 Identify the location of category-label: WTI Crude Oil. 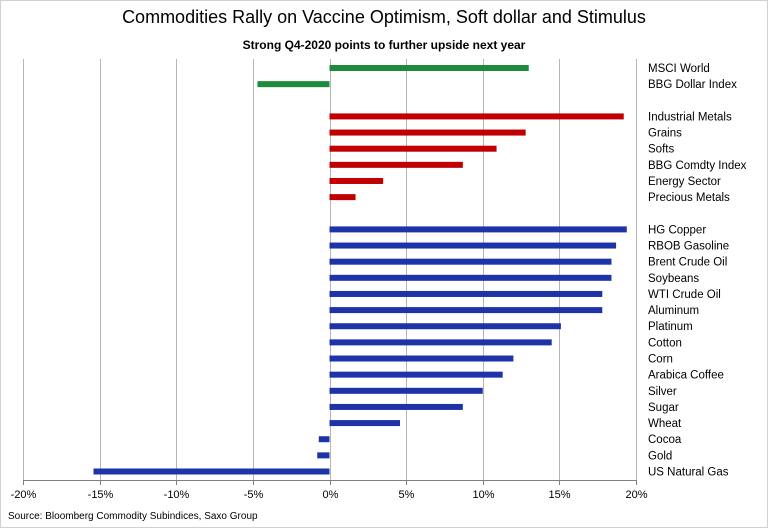
(684, 295).